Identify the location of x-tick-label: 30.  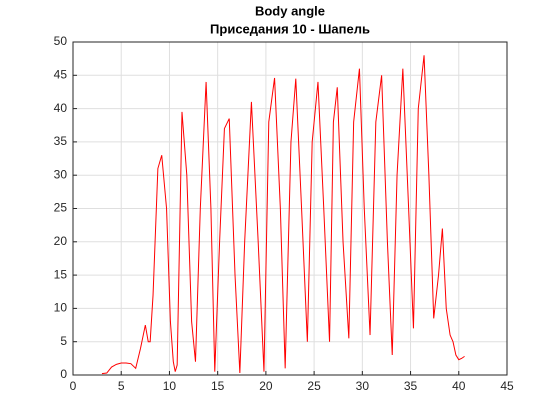
(363, 386).